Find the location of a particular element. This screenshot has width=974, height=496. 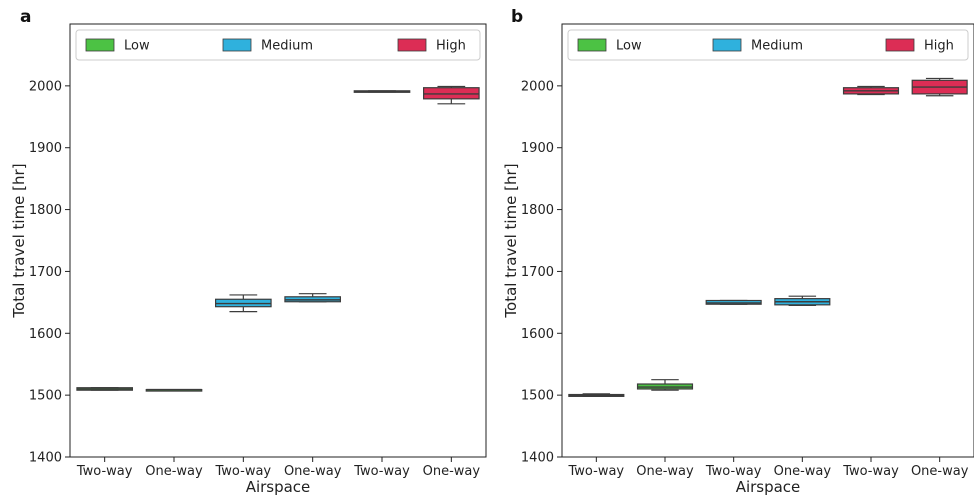

panel-letter: a is located at coordinates (25, 17).